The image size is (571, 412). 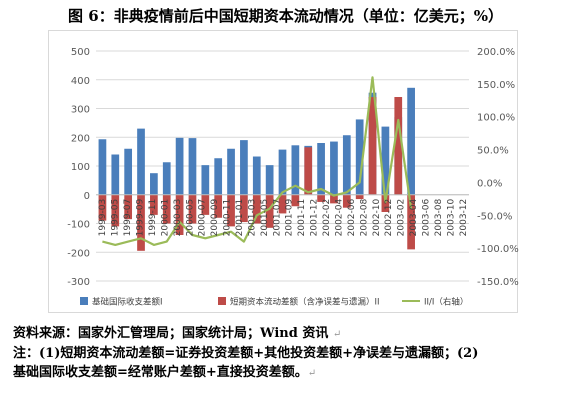 What do you see at coordinates (402, 218) in the screenshot?
I see `x-tick-label: 2003-02` at bounding box center [402, 218].